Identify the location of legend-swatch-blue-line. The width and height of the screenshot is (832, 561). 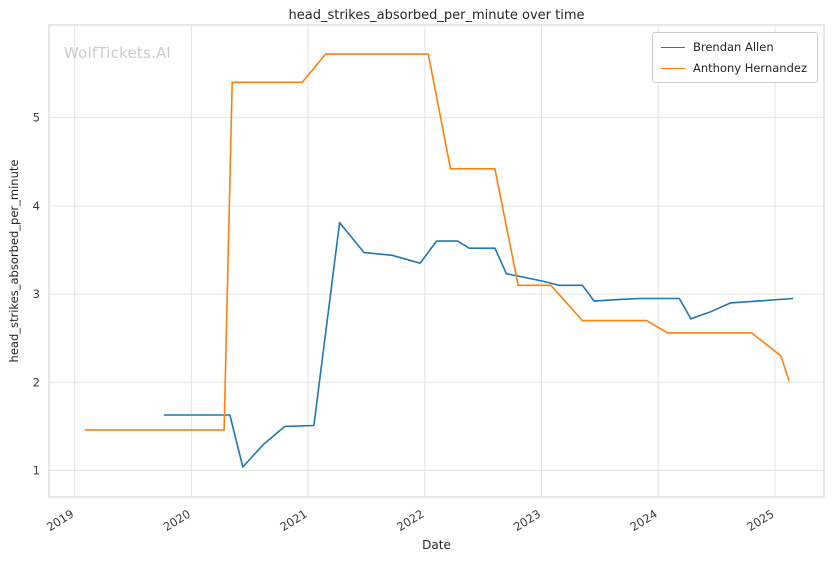
(672, 47).